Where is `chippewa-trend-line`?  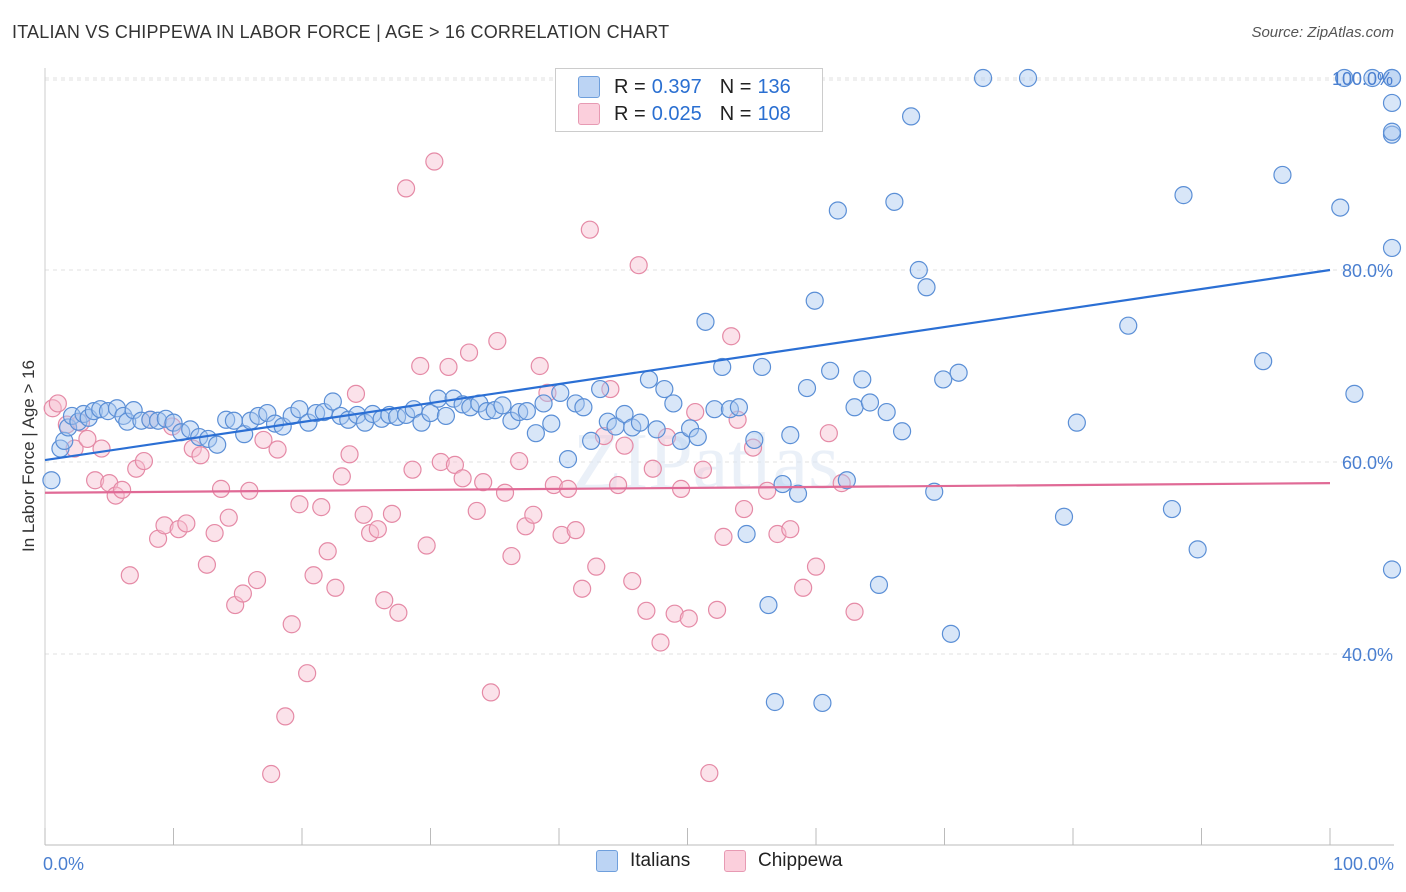
chippewa-trend-line is located at coordinates (687, 488).